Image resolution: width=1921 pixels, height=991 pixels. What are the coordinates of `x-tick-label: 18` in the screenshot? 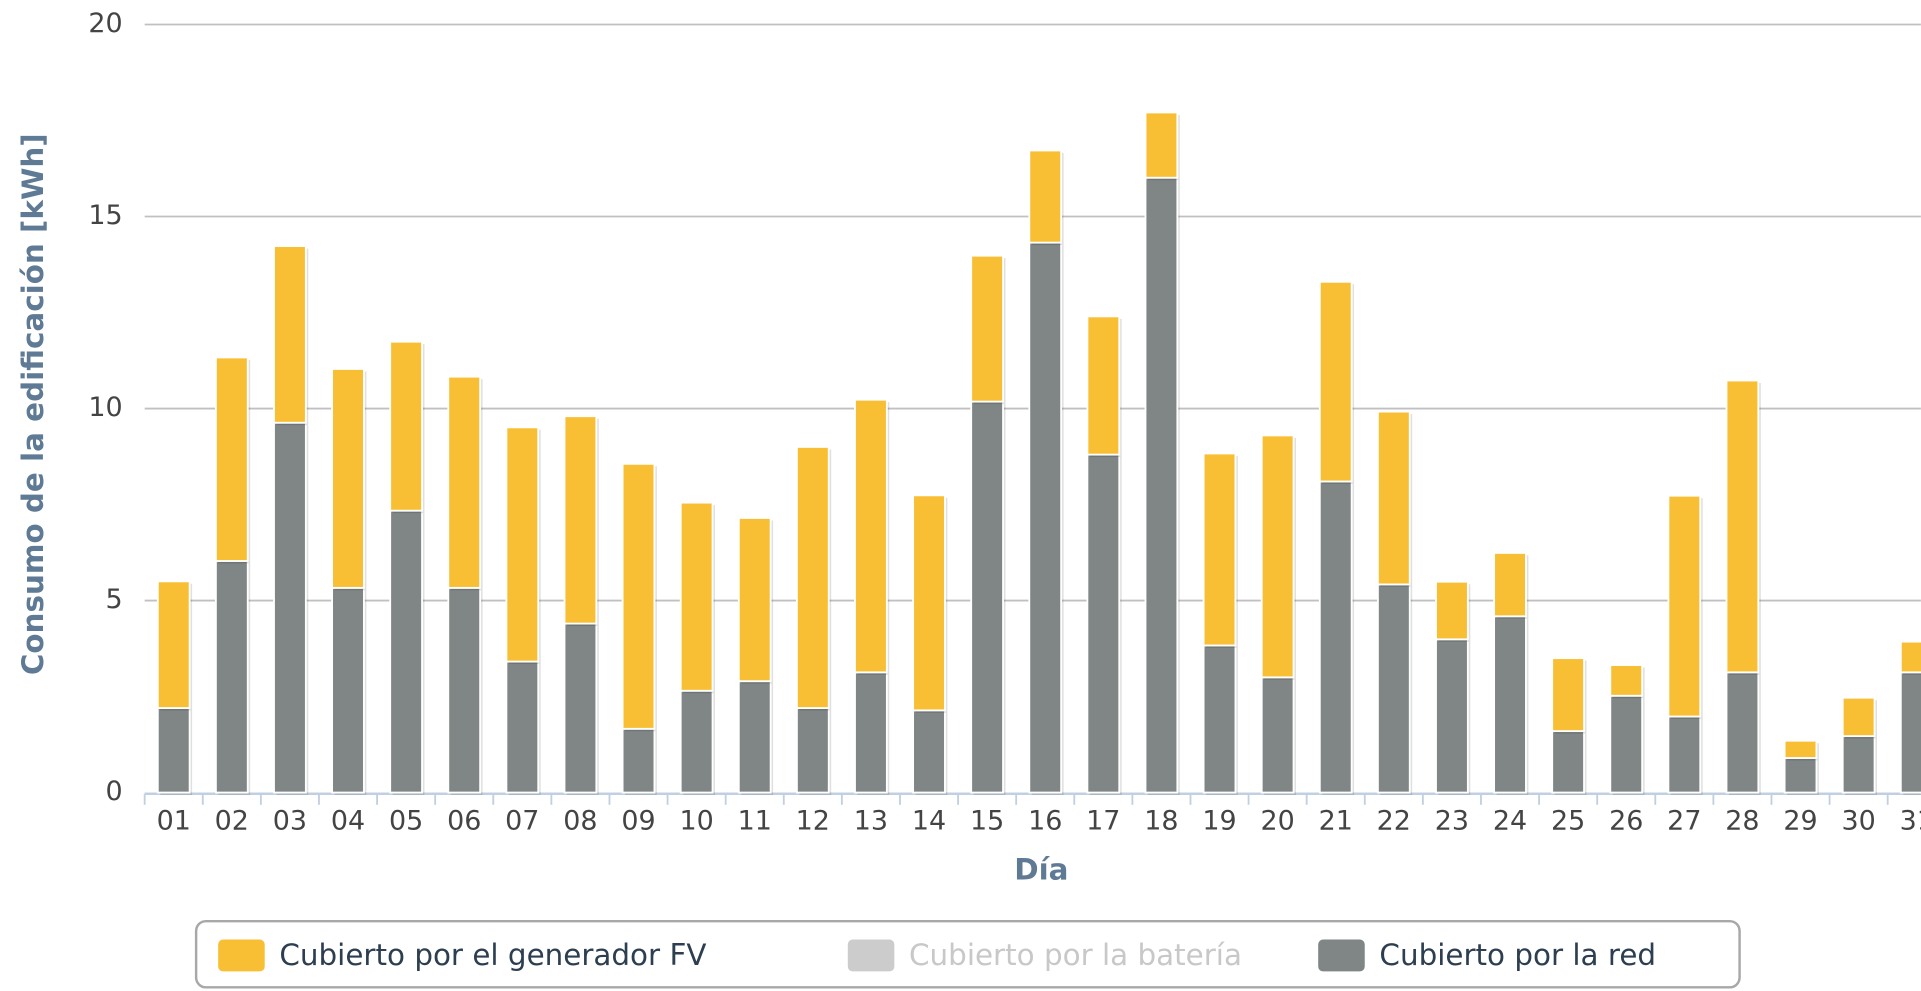 It's located at (1161, 820).